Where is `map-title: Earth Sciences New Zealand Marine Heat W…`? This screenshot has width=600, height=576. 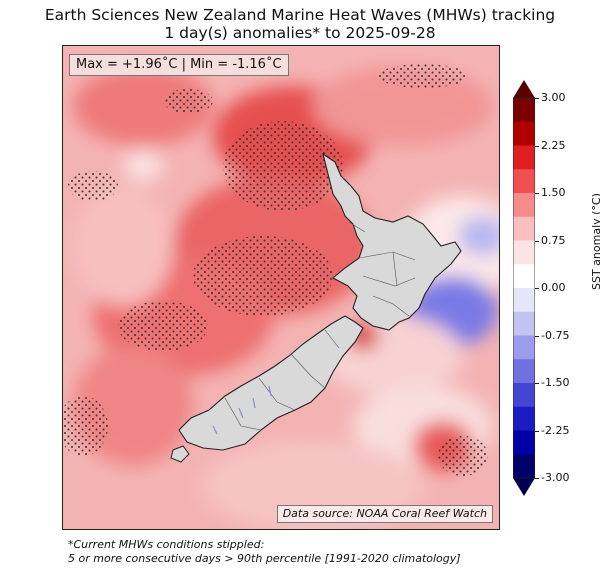
map-title: Earth Sciences New Zealand Marine Heat W… is located at coordinates (300, 15).